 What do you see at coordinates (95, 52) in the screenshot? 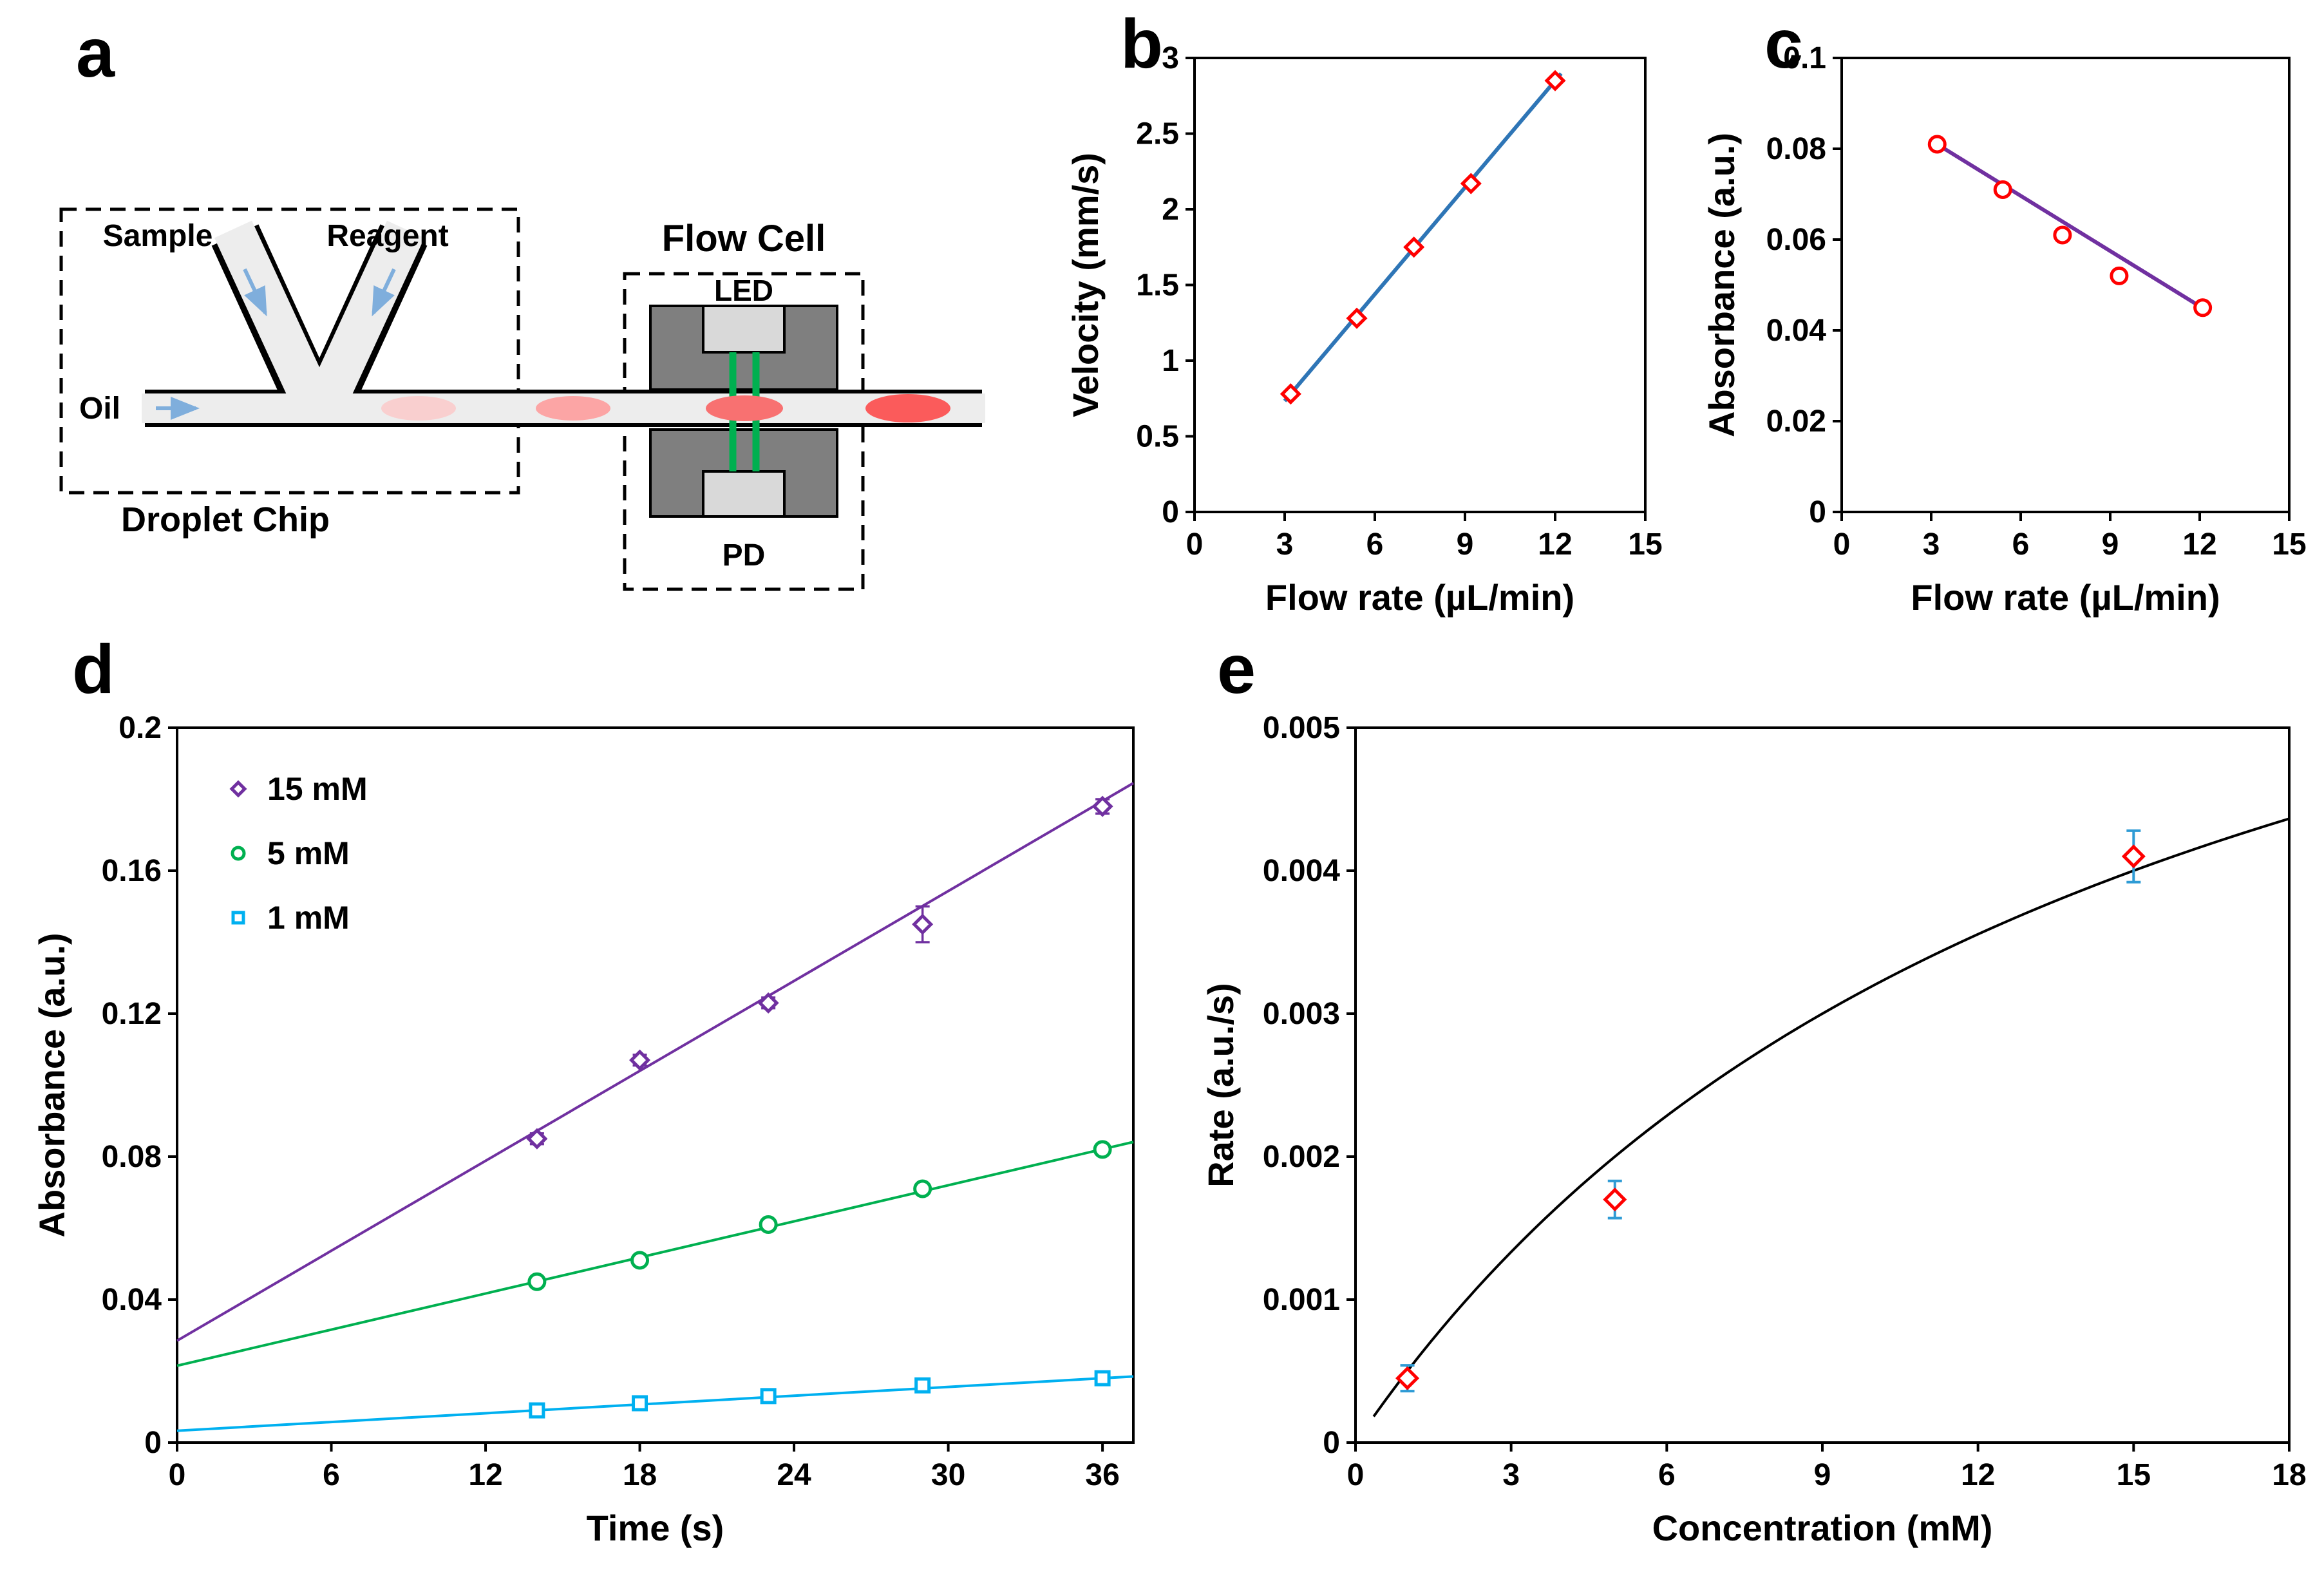
I see `panel-label-a: a` at bounding box center [95, 52].